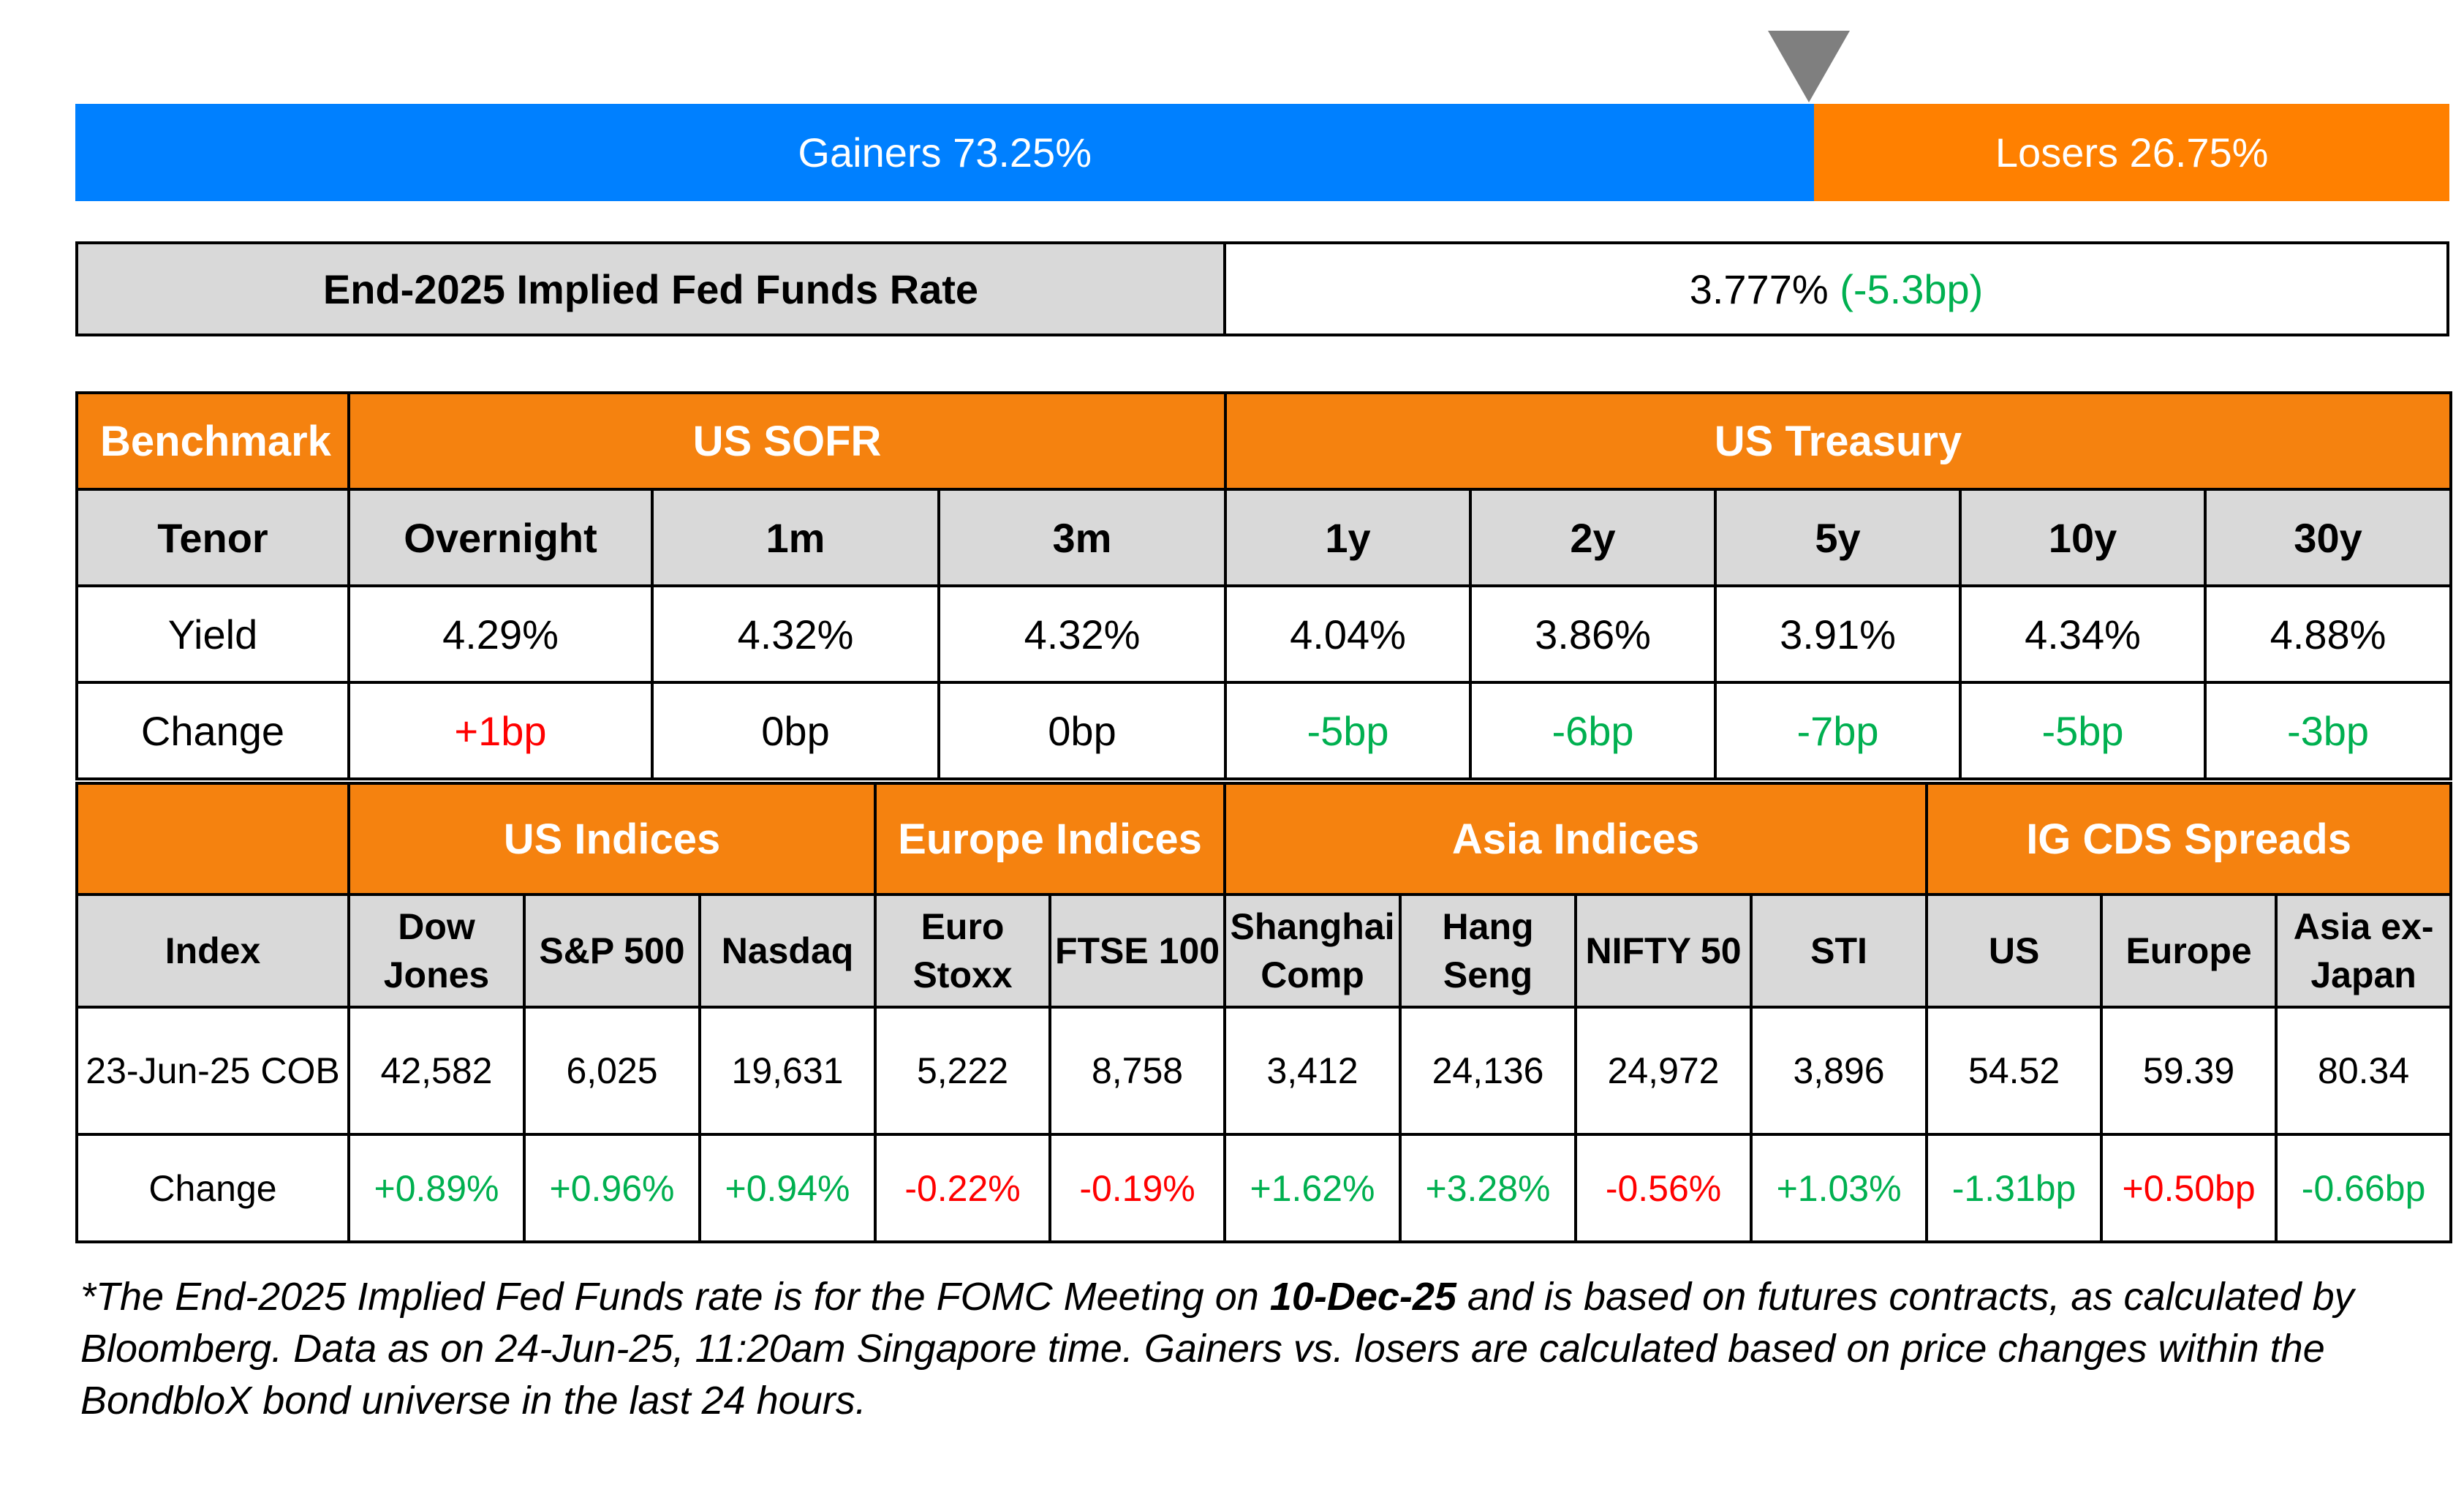 The width and height of the screenshot is (2464, 1503). I want to click on footnote-date: 10-Dec-25, so click(1362, 1297).